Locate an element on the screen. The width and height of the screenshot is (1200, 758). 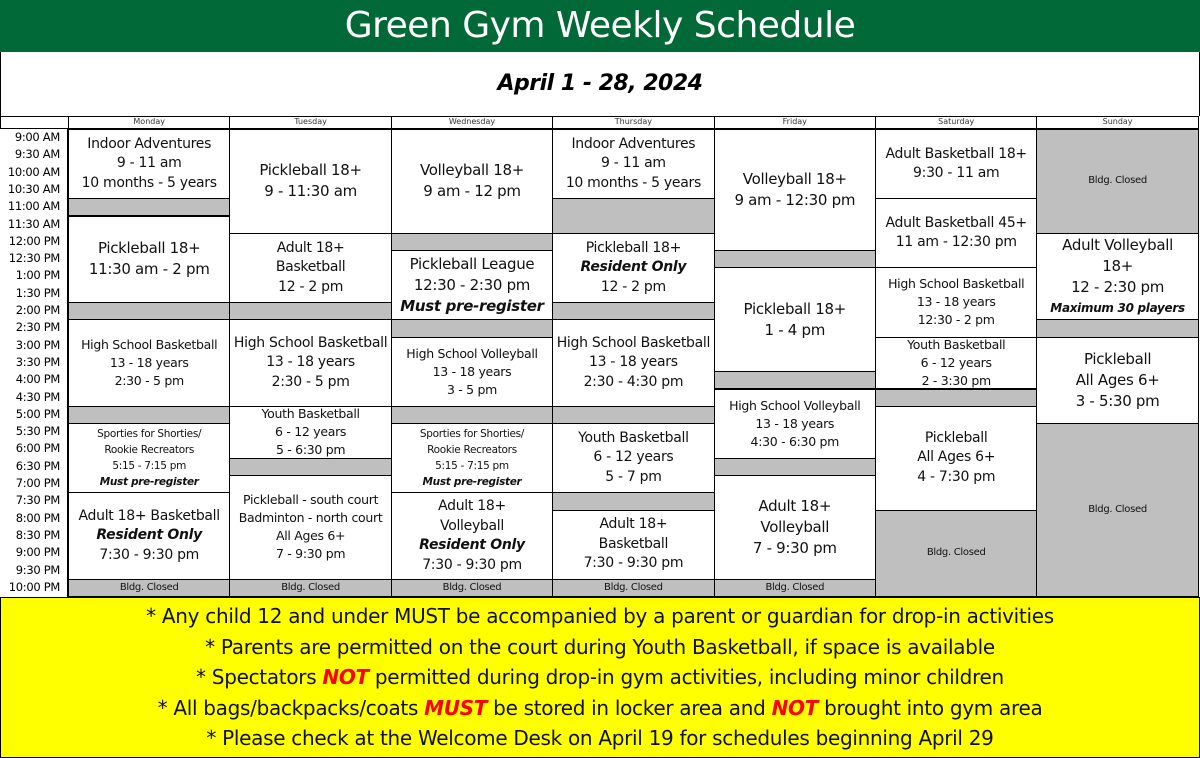
time-label: 4:00 PM is located at coordinates (38, 379).